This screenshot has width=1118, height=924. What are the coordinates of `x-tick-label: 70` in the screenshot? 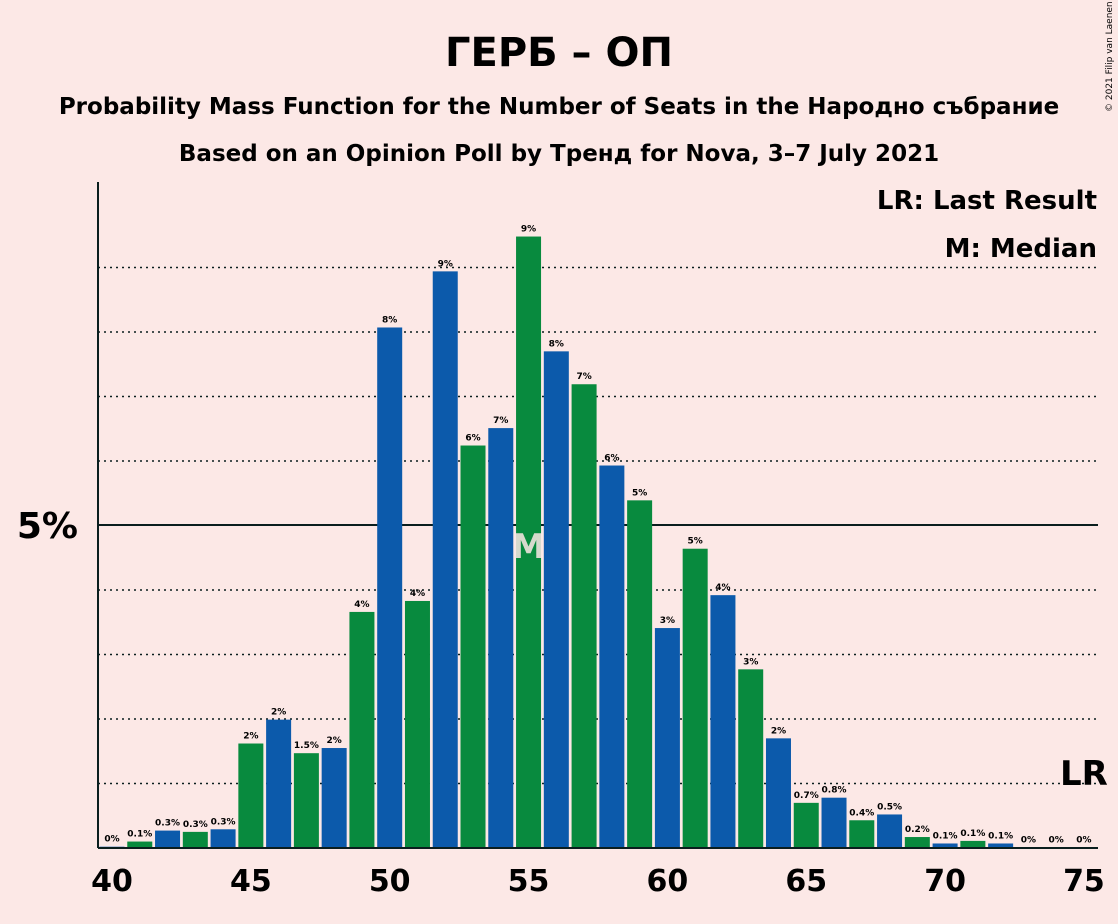 It's located at (945, 881).